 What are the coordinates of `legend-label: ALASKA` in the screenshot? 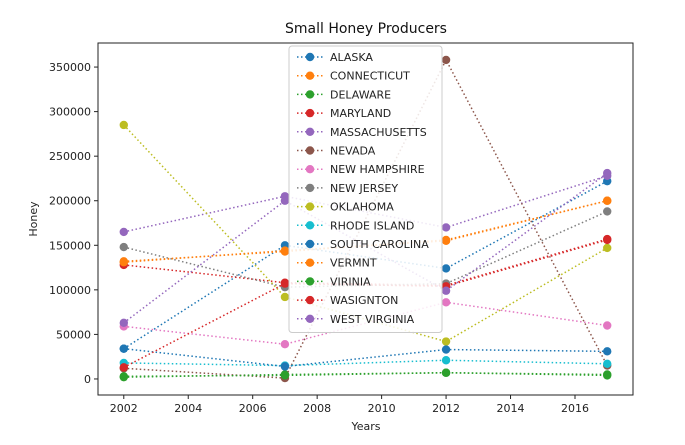 It's located at (351, 57).